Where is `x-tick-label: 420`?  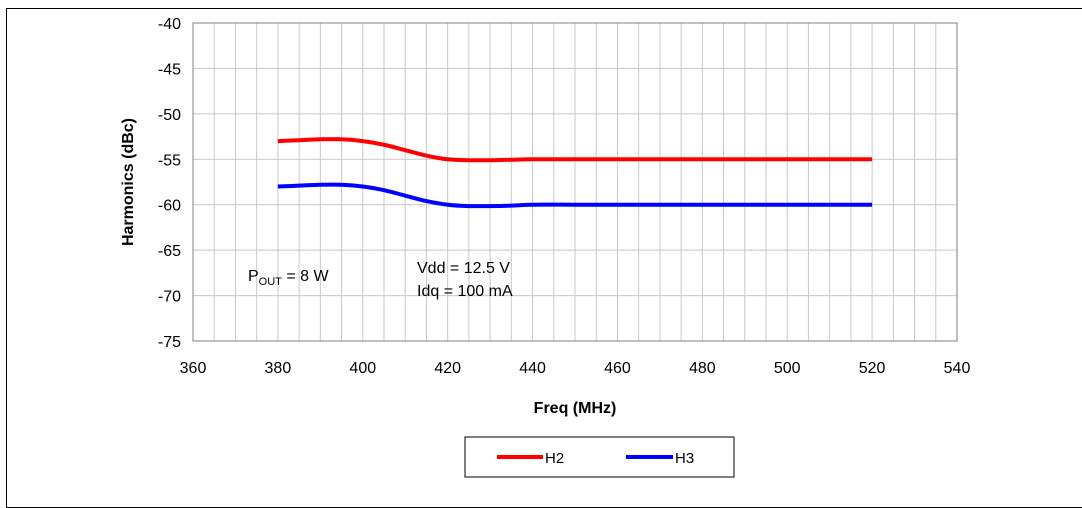
x-tick-label: 420 is located at coordinates (447, 368).